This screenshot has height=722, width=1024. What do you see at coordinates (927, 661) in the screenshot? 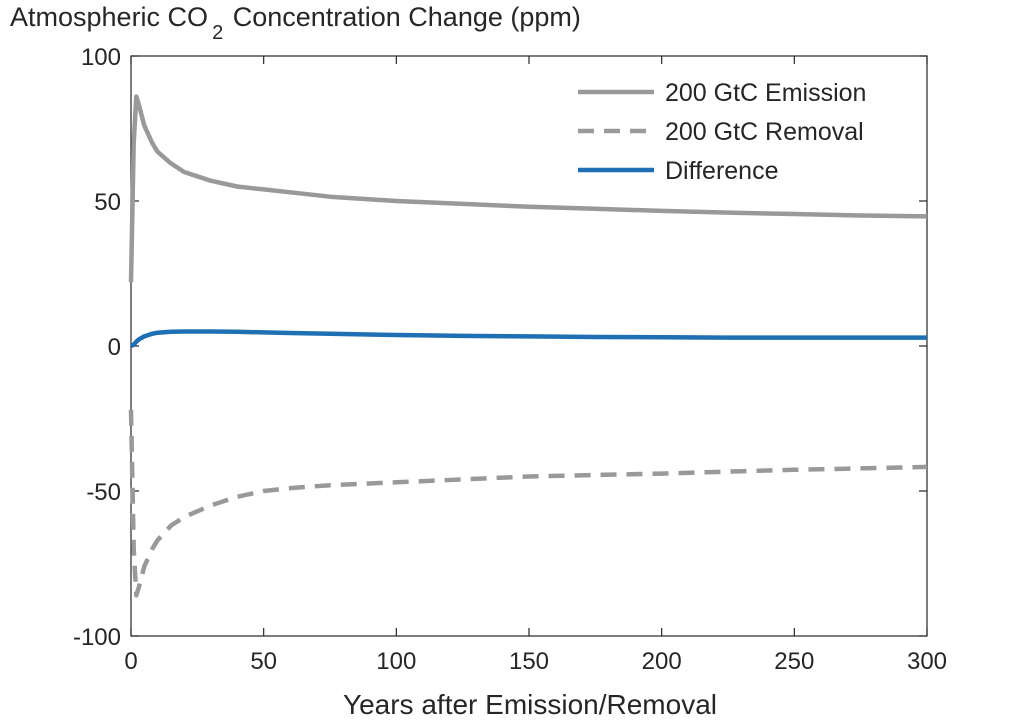
I see `x-tick-label: 300` at bounding box center [927, 661].